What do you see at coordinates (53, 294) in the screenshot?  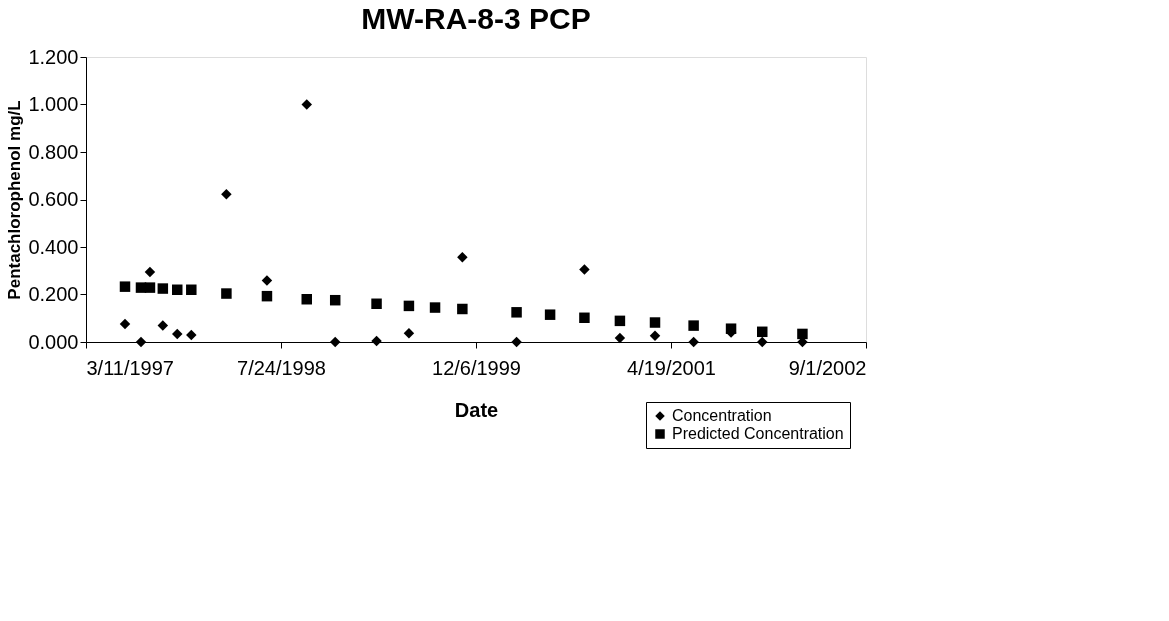 I see `y-tick-label: 0.200` at bounding box center [53, 294].